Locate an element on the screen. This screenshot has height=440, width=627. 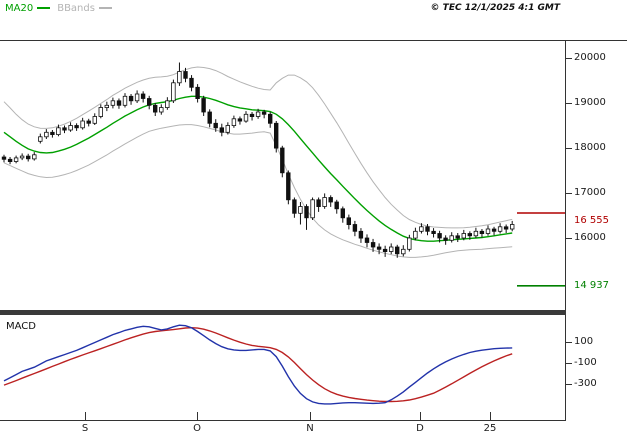
chart-top-border is located at coordinates (313, 40).